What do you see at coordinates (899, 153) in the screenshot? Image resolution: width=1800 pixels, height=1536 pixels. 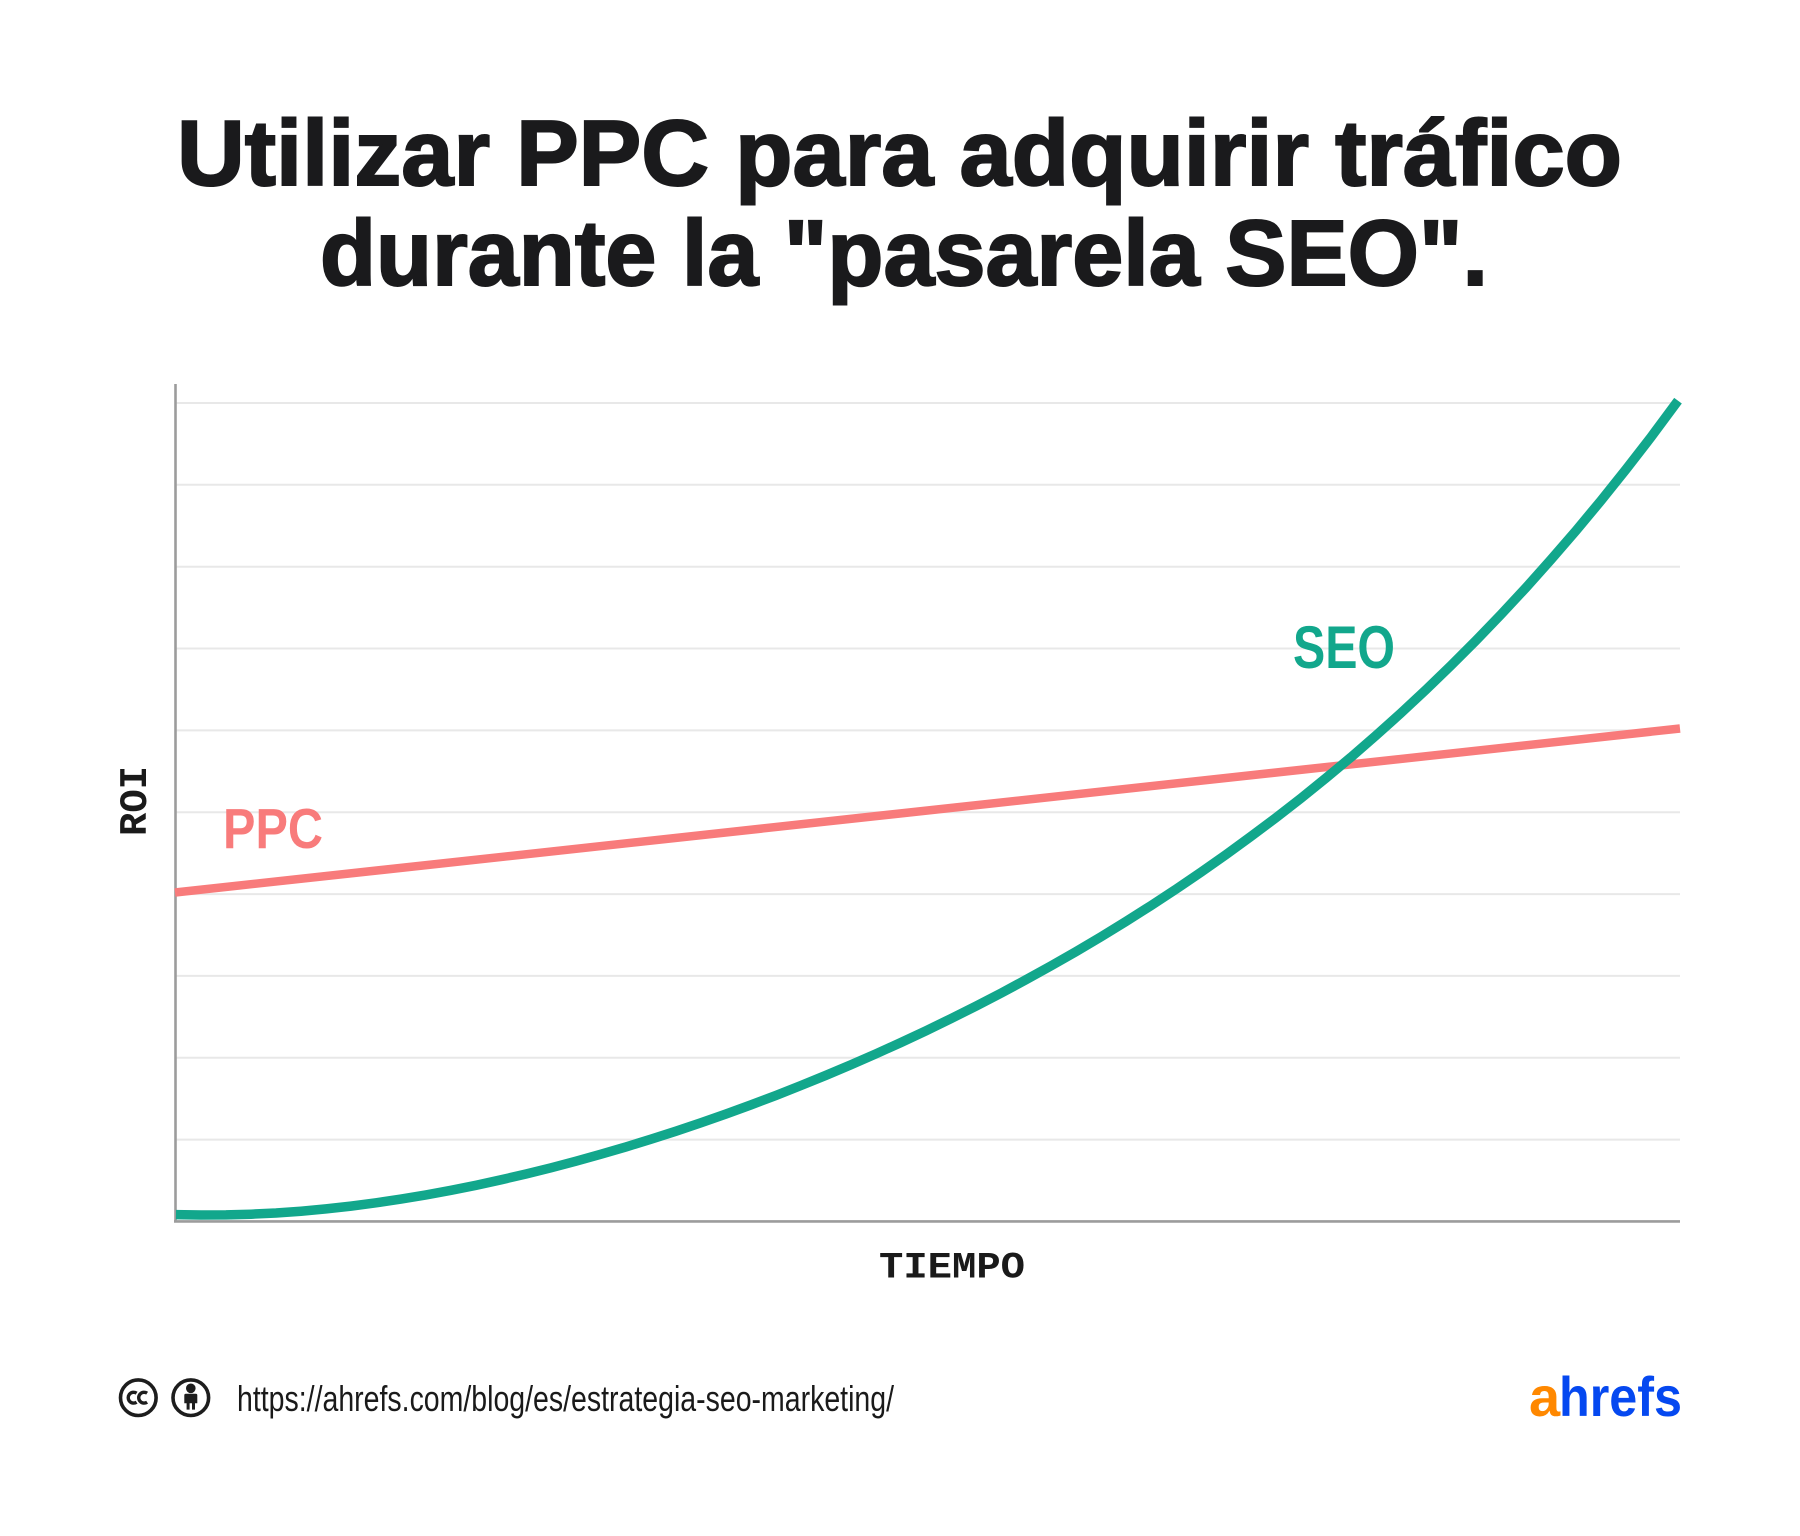 I see `svg-text:Utilizar PPC para adquirir trá: Utilizar PPC para adquirir tráfico` at bounding box center [899, 153].